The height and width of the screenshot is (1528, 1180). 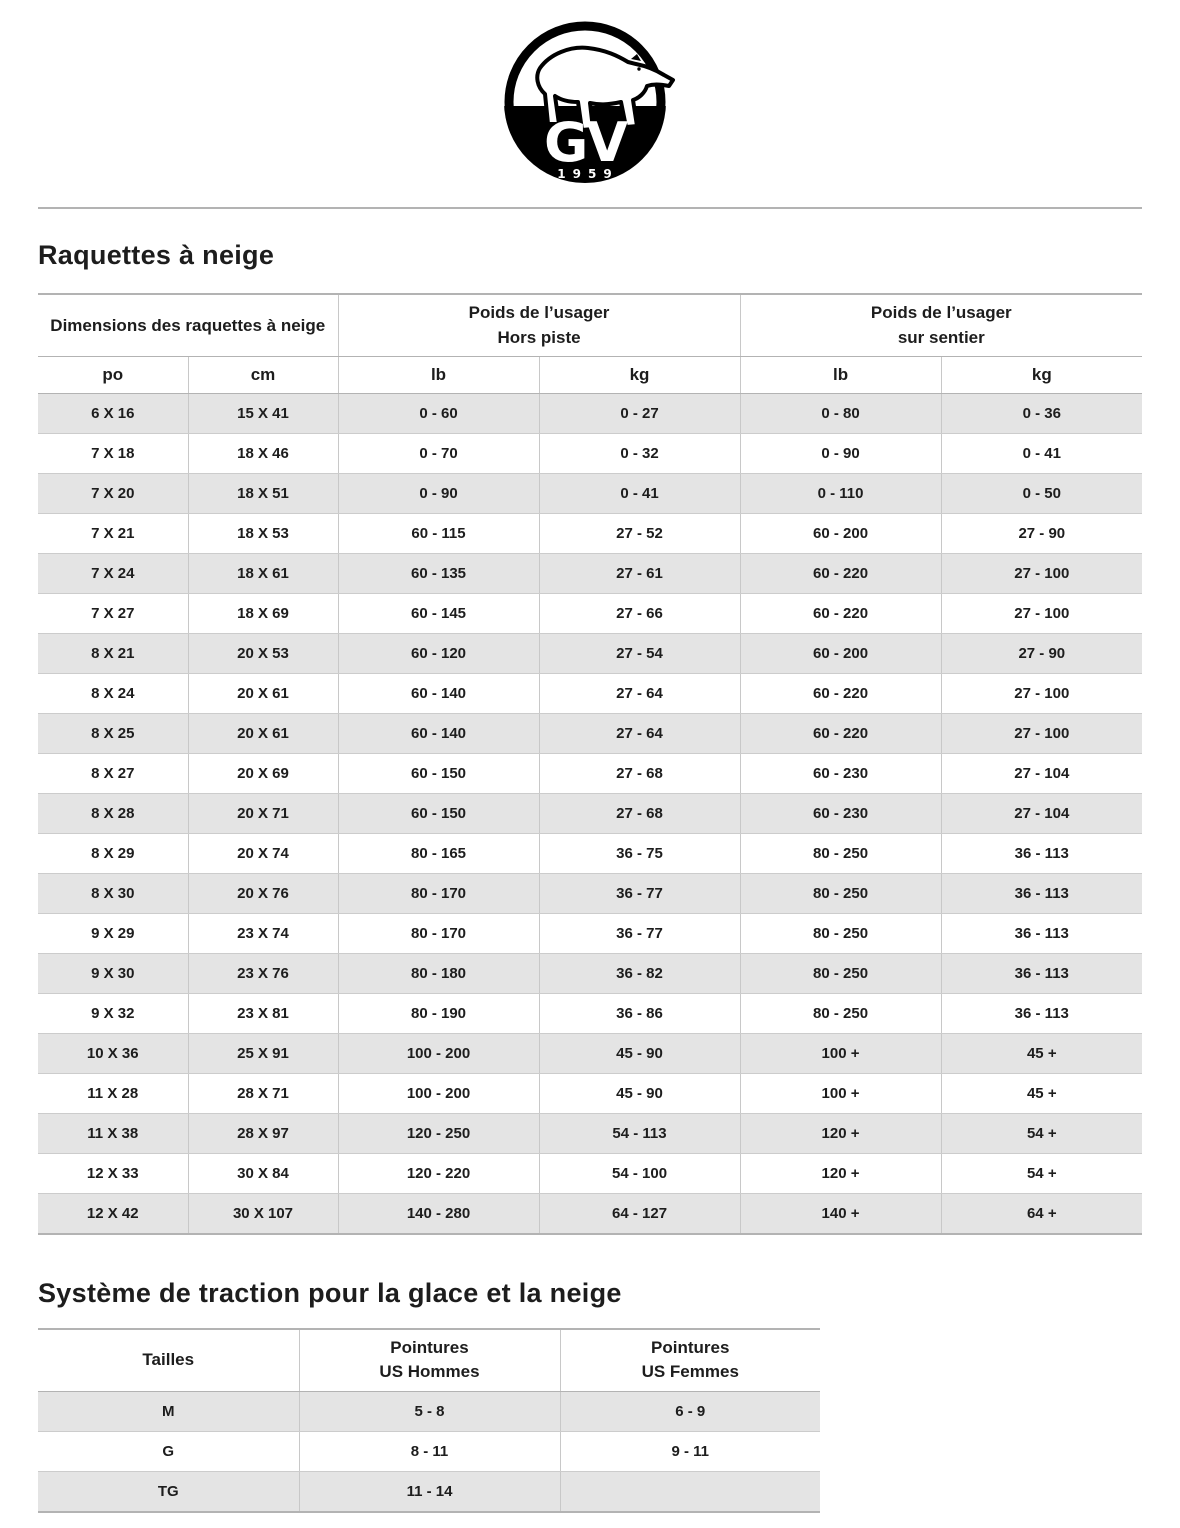 I want to click on table-cell: 45 - 90, so click(x=639, y=1094).